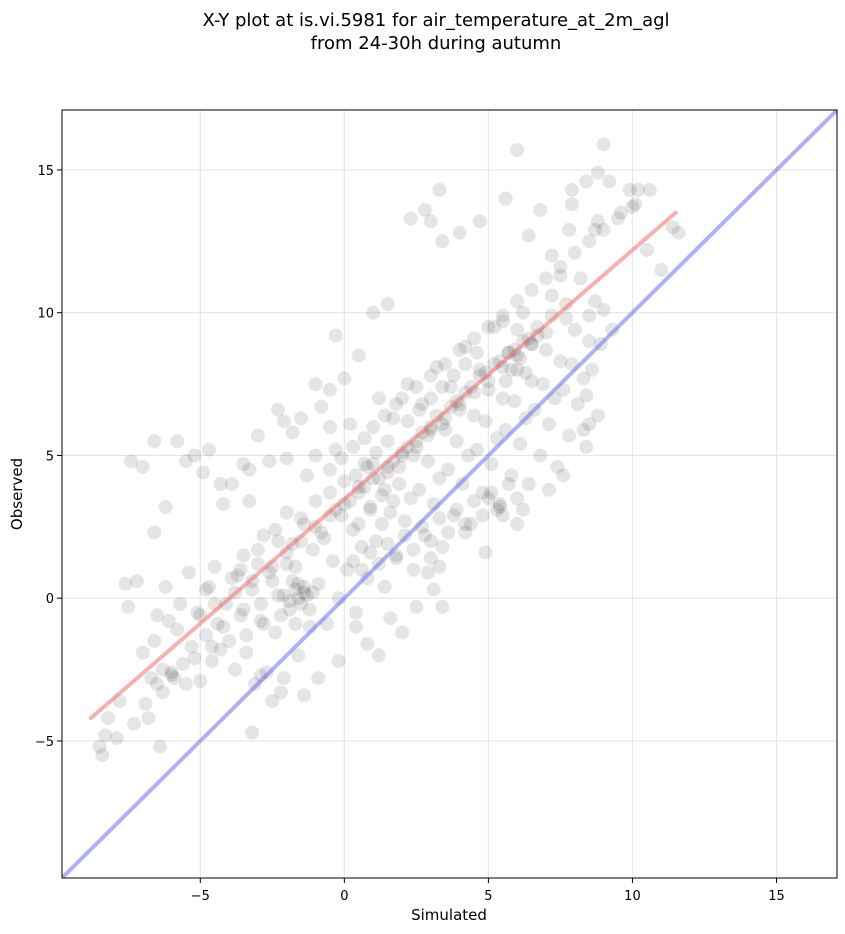  I want to click on y-tick-label: 15, so click(45, 171).